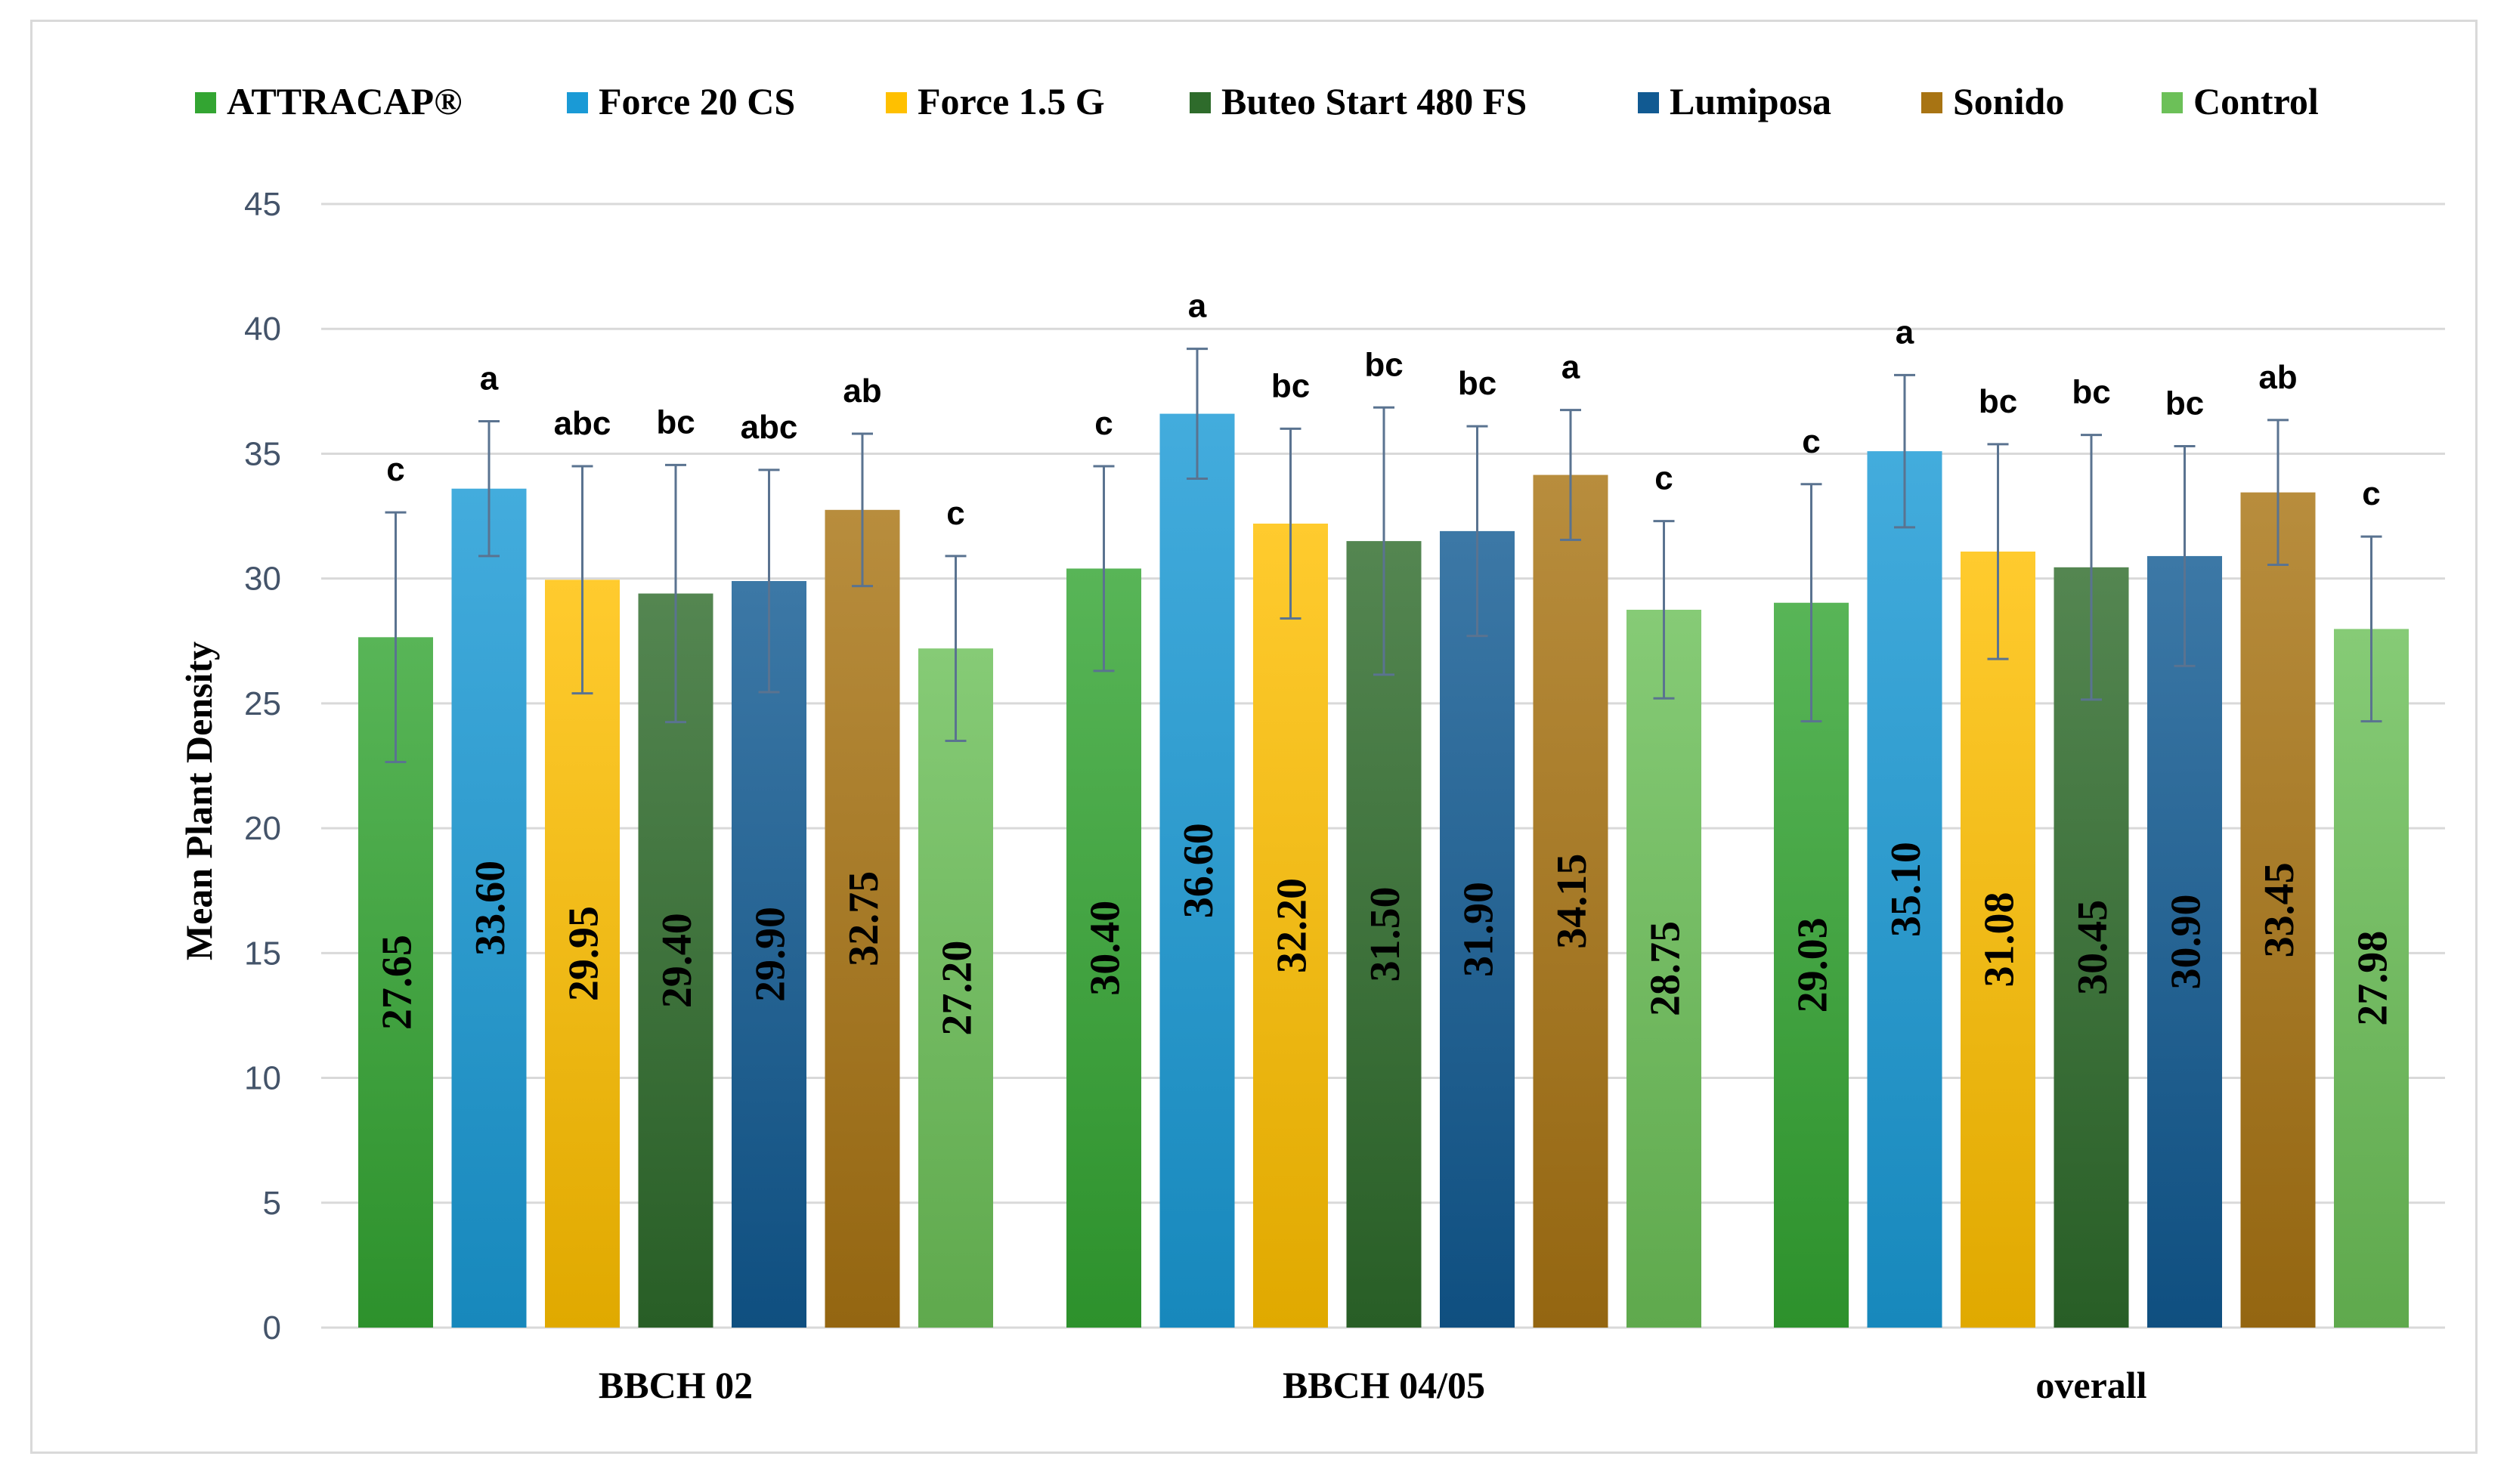  I want to click on data-label: 33.60, so click(490, 909).